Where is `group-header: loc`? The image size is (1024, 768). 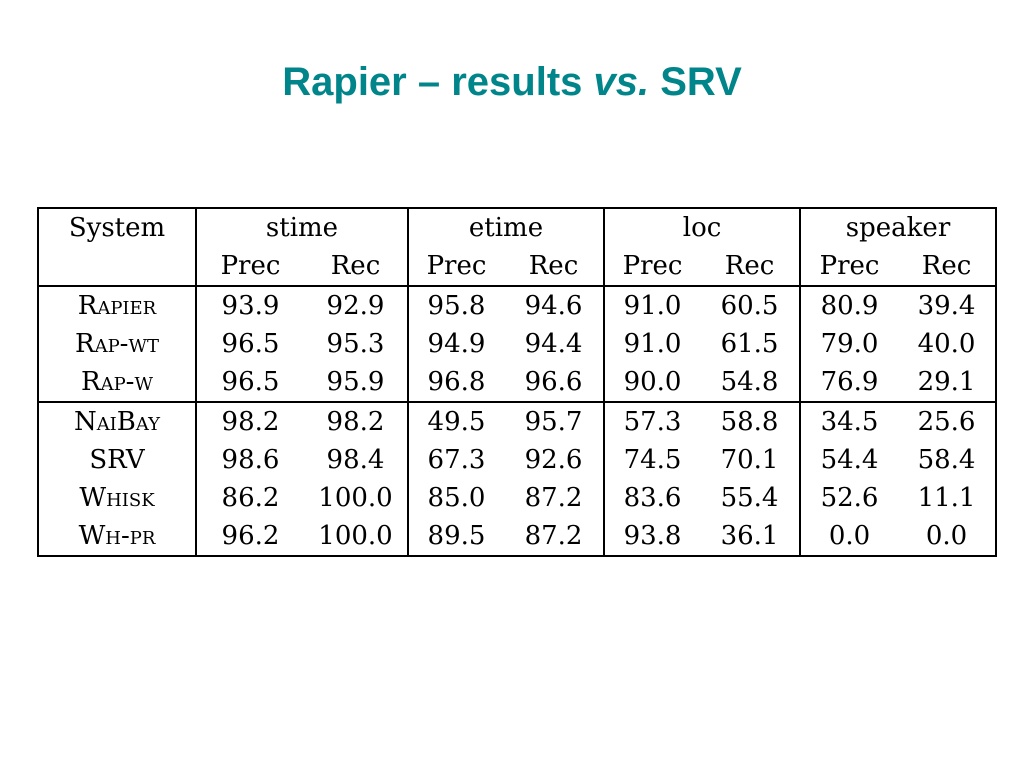 group-header: loc is located at coordinates (702, 227).